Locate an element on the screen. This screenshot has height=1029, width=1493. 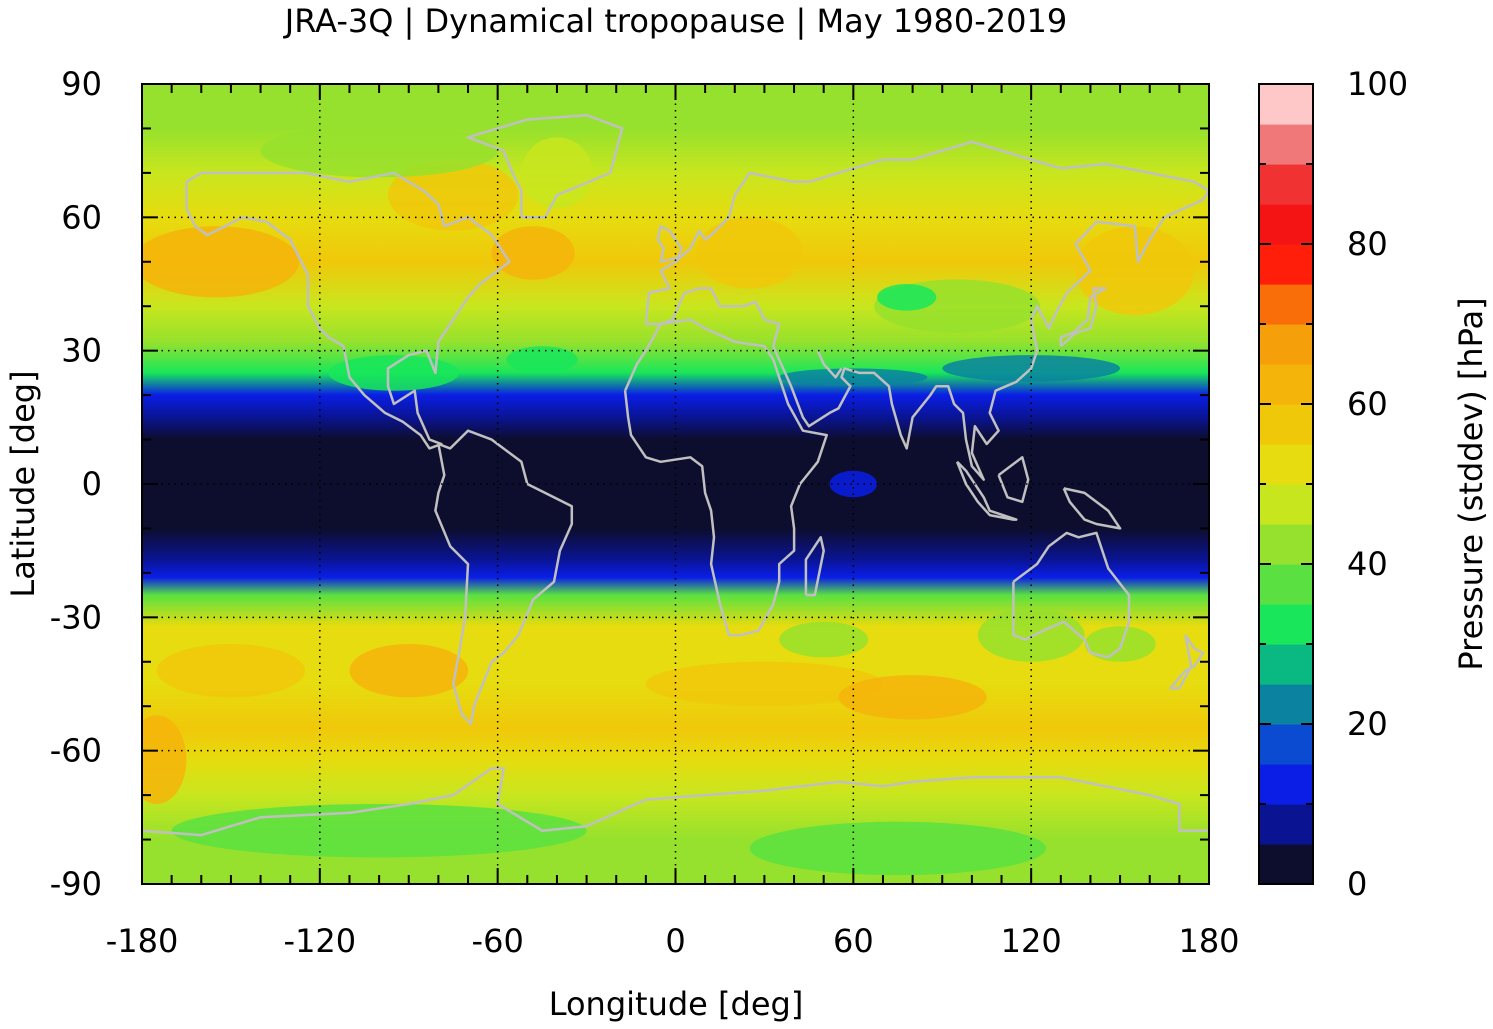
coastline-britain is located at coordinates (669, 244).